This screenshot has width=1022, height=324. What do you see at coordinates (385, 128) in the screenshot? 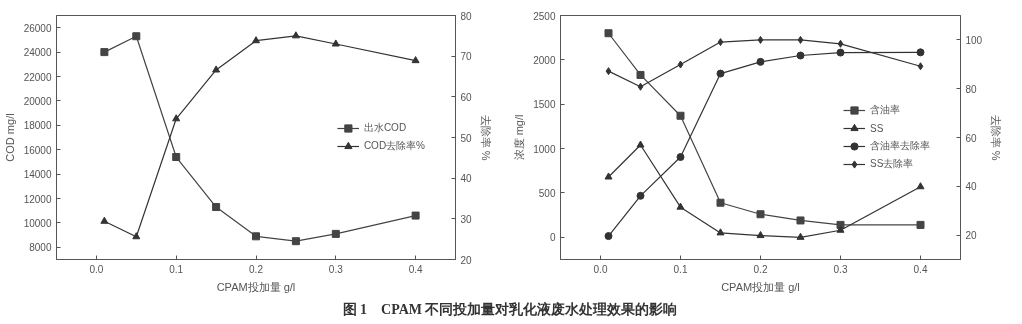
I see `legend-label: 出水COD` at bounding box center [385, 128].